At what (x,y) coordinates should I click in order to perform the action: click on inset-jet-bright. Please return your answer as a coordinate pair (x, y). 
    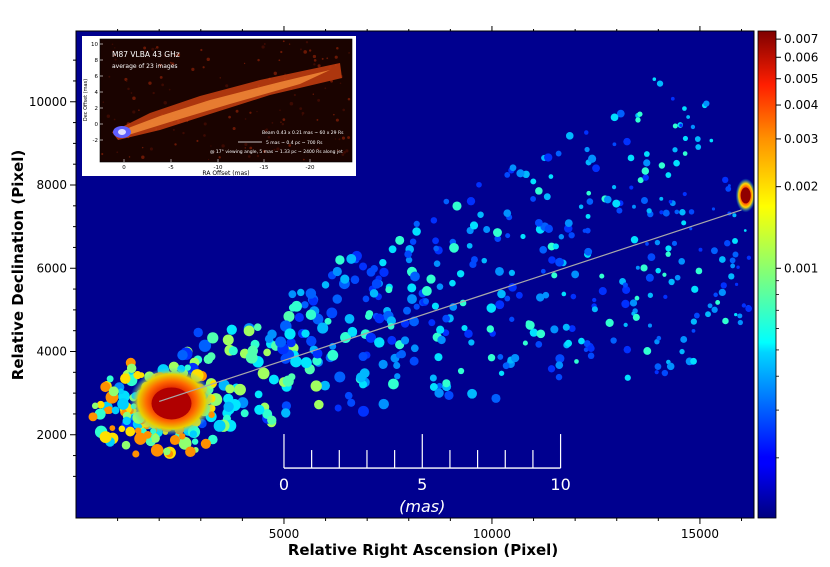
    Looking at the image, I should click on (222, 103).